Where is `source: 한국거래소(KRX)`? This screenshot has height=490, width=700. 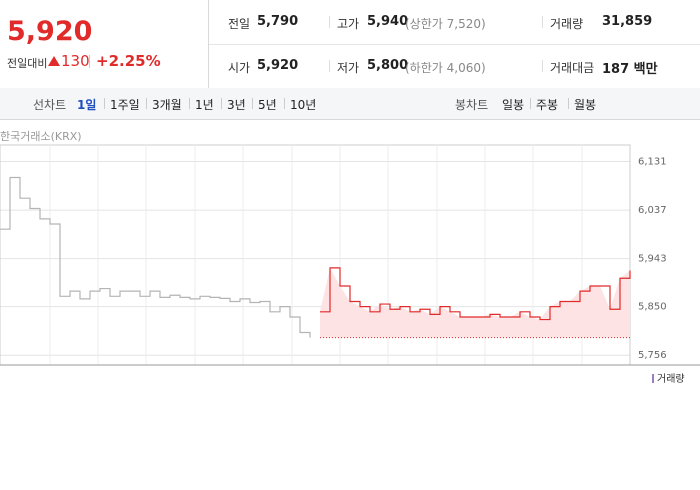 source: 한국거래소(KRX) is located at coordinates (41, 136).